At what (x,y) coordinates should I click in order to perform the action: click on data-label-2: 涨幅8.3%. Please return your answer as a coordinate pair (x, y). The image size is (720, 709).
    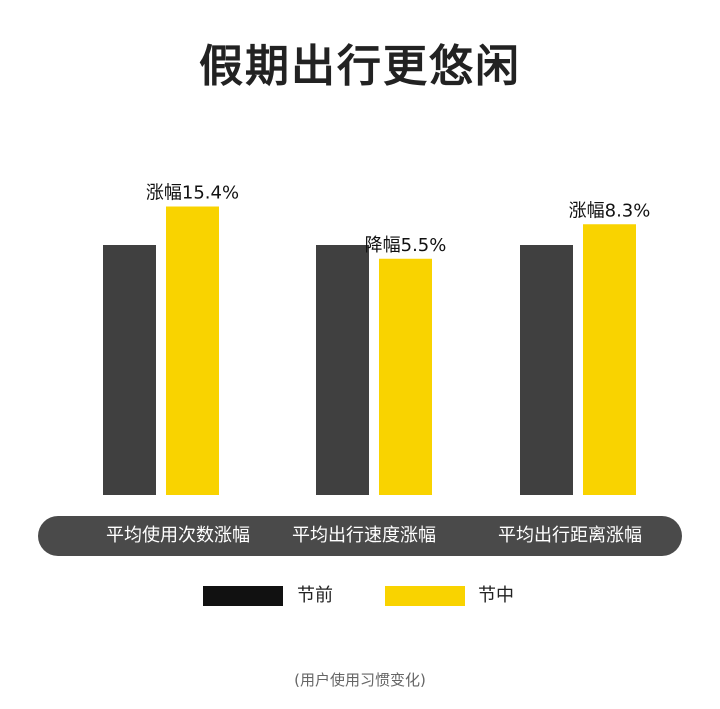
    Looking at the image, I should click on (610, 210).